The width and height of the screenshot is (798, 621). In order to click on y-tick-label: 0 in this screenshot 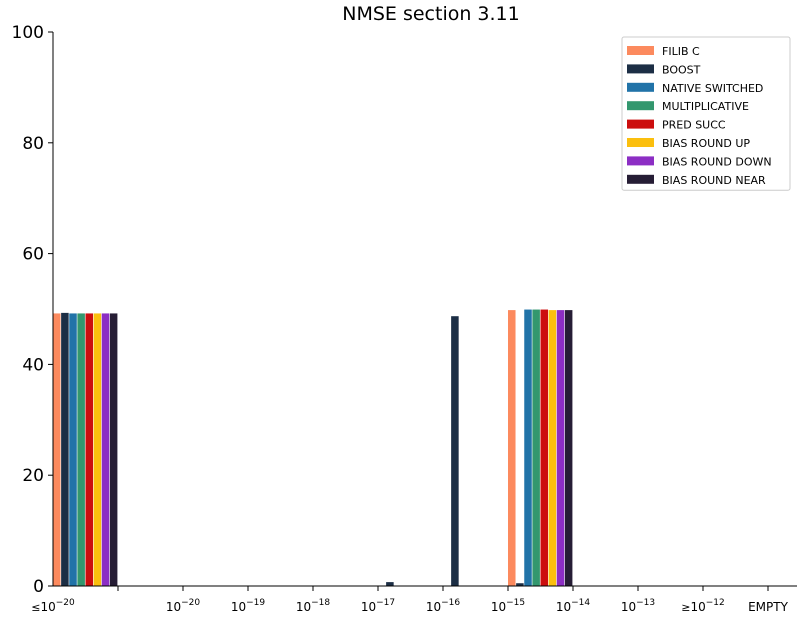, I will do `click(38, 587)`.